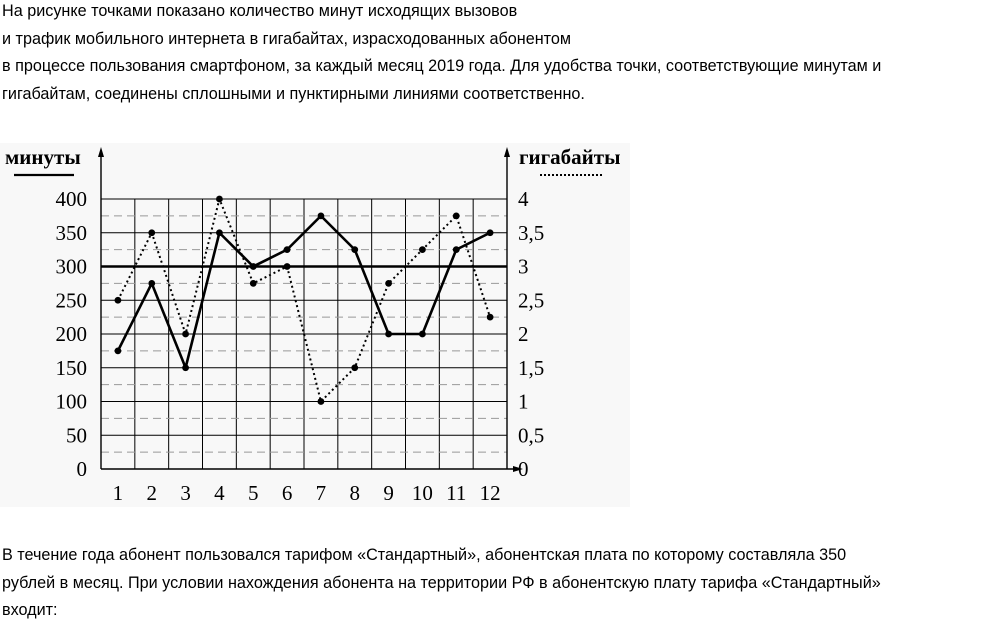 This screenshot has width=1002, height=626. I want to click on y-tick-label-right: 0, so click(523, 469).